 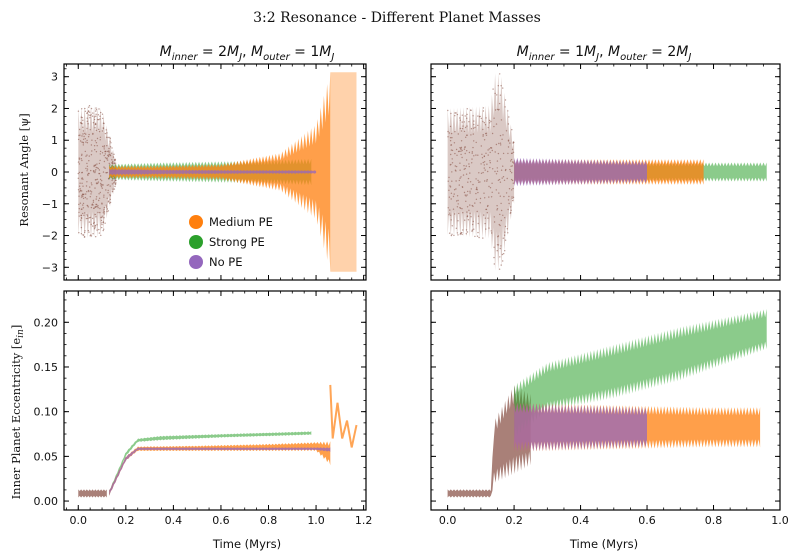 I want to click on legend: Medium PE Strong PE No PE, so click(x=231, y=242).